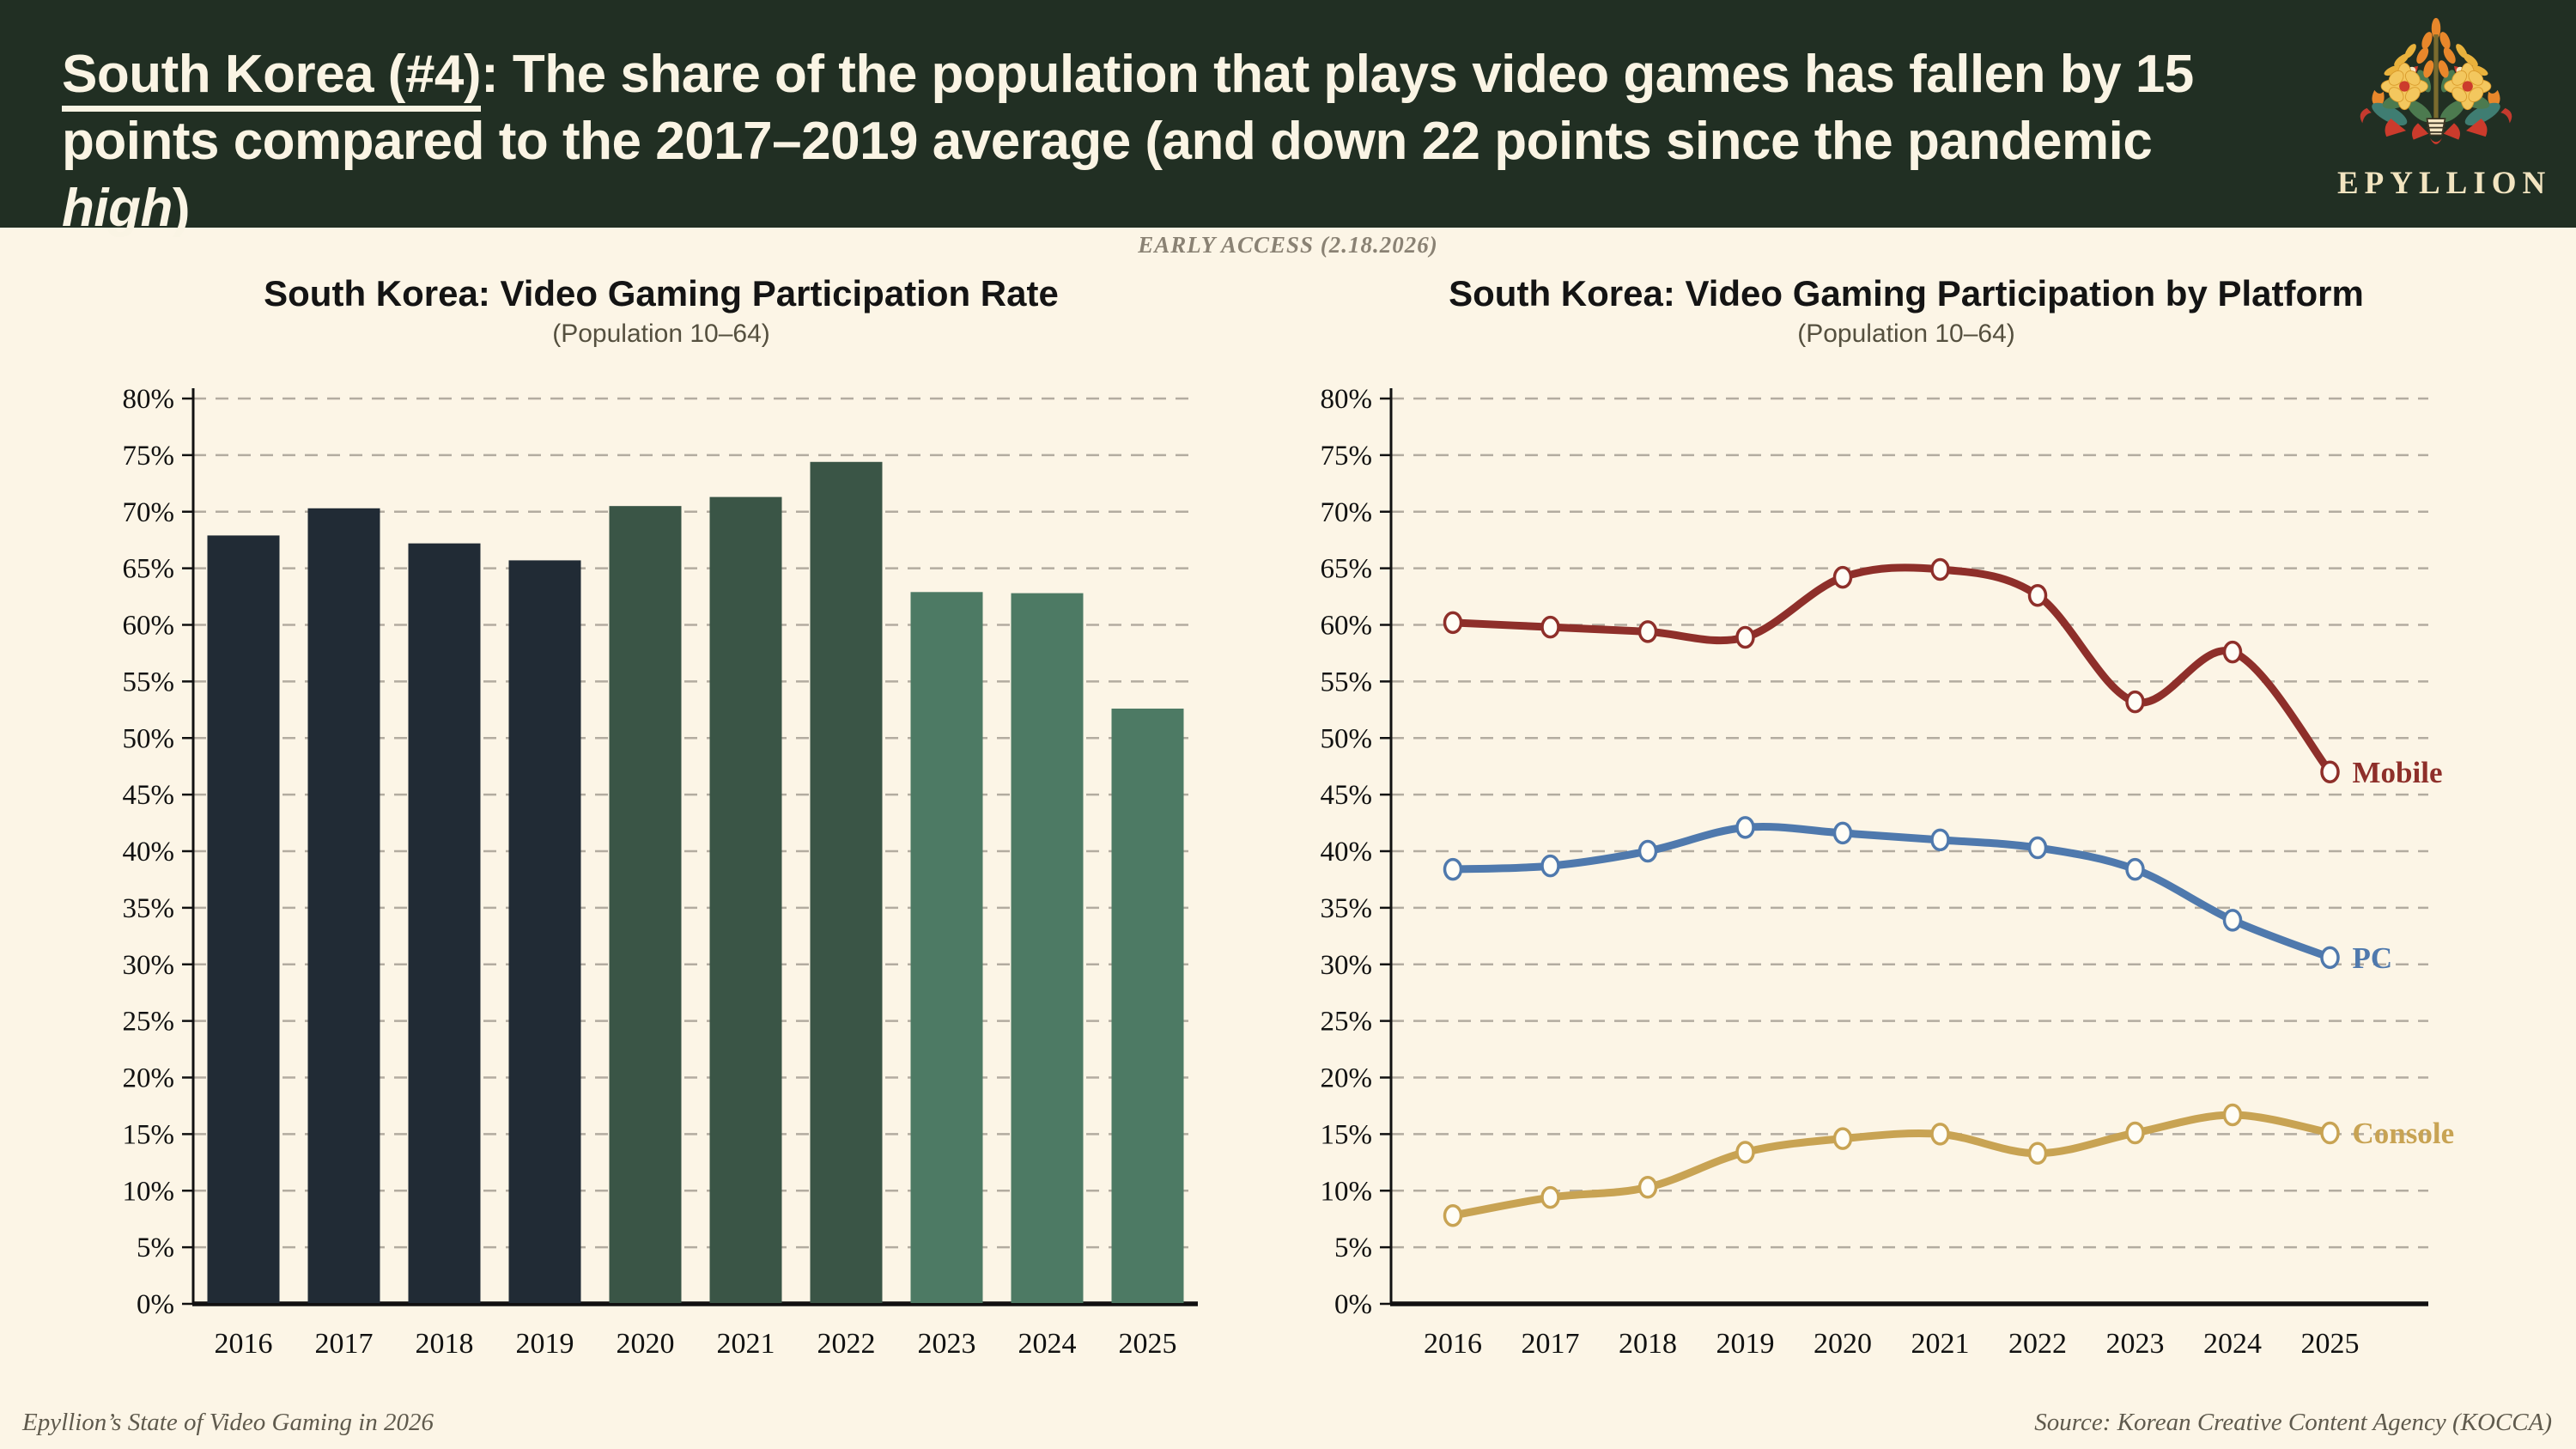 The height and width of the screenshot is (1449, 2576). What do you see at coordinates (1347, 456) in the screenshot?
I see `y-tick-label: 75%` at bounding box center [1347, 456].